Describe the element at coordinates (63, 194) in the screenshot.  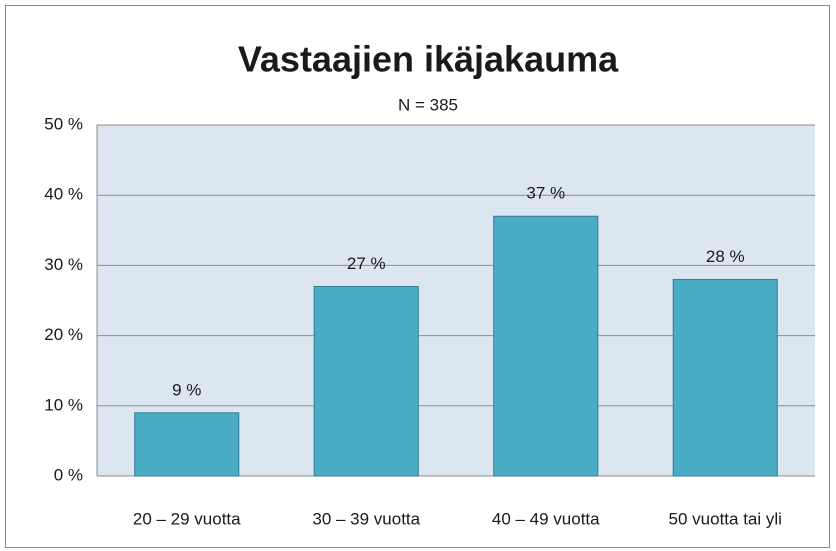
I see `y-tick-label: 40 %` at that location.